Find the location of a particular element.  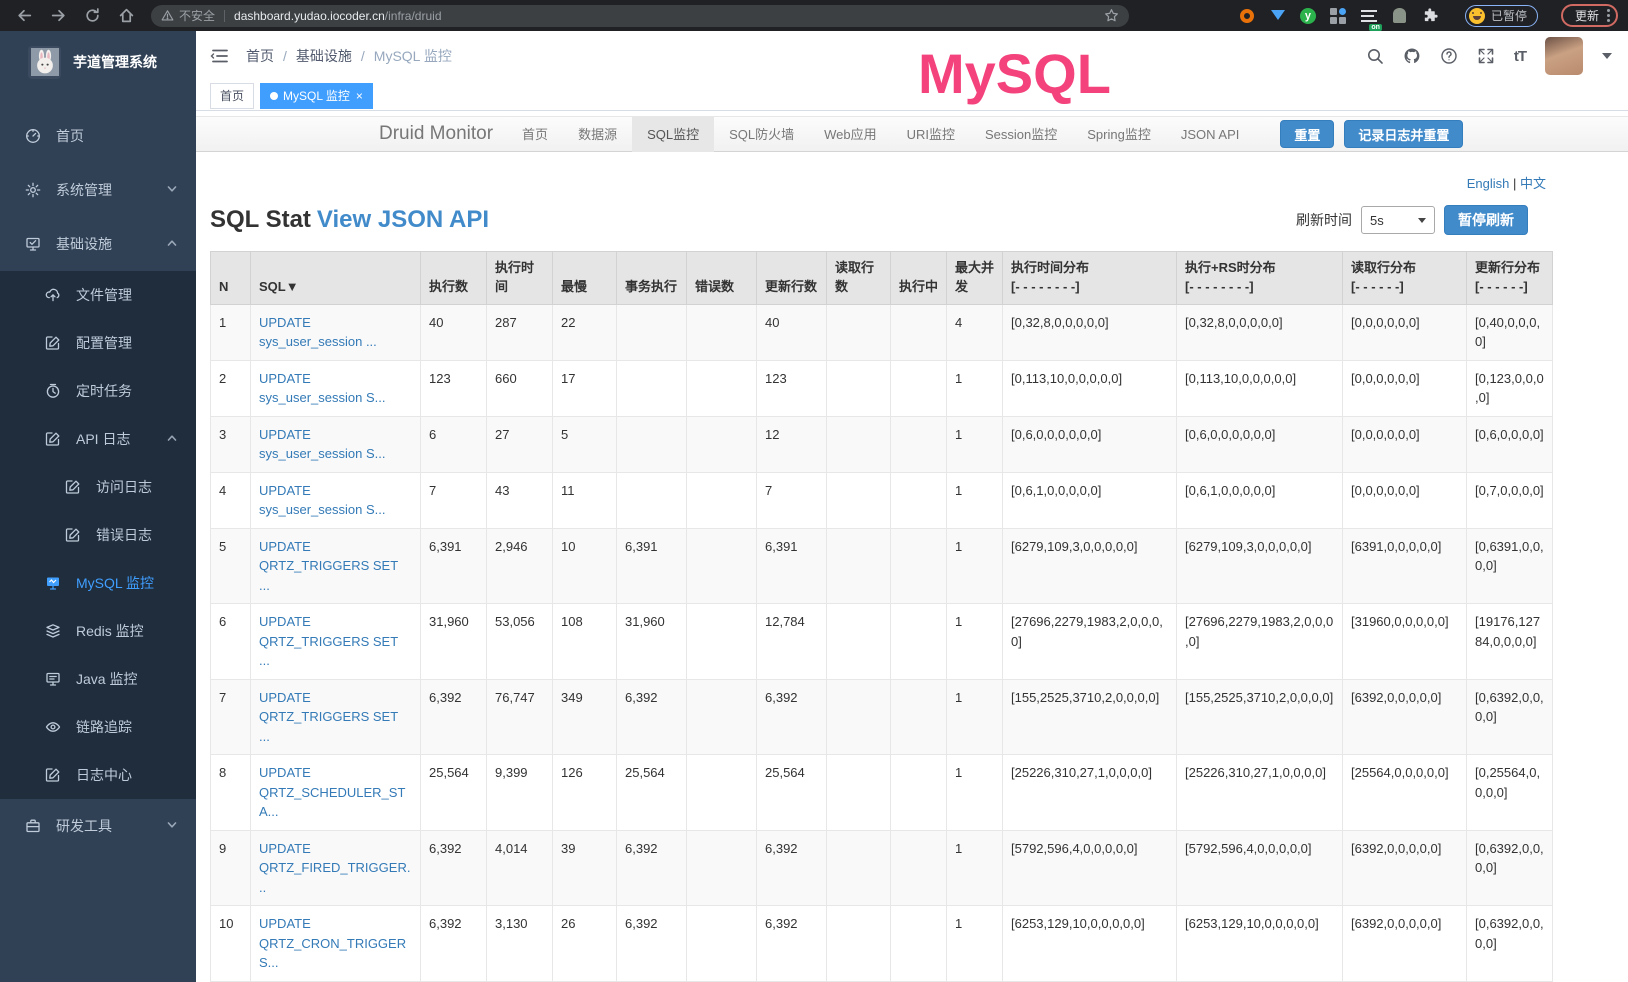

extension-person-icon is located at coordinates (1400, 16).